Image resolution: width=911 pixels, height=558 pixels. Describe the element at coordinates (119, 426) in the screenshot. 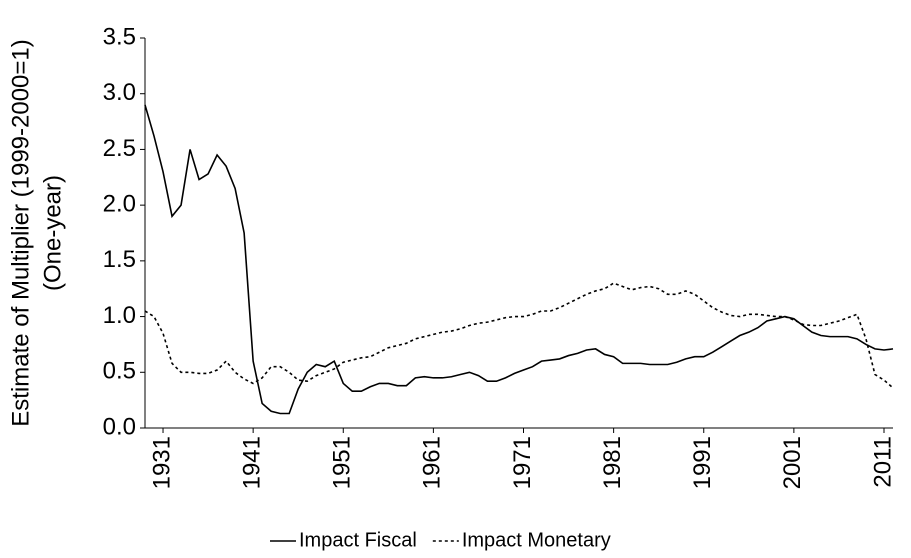

I see `y-tick-label: 0.0` at that location.